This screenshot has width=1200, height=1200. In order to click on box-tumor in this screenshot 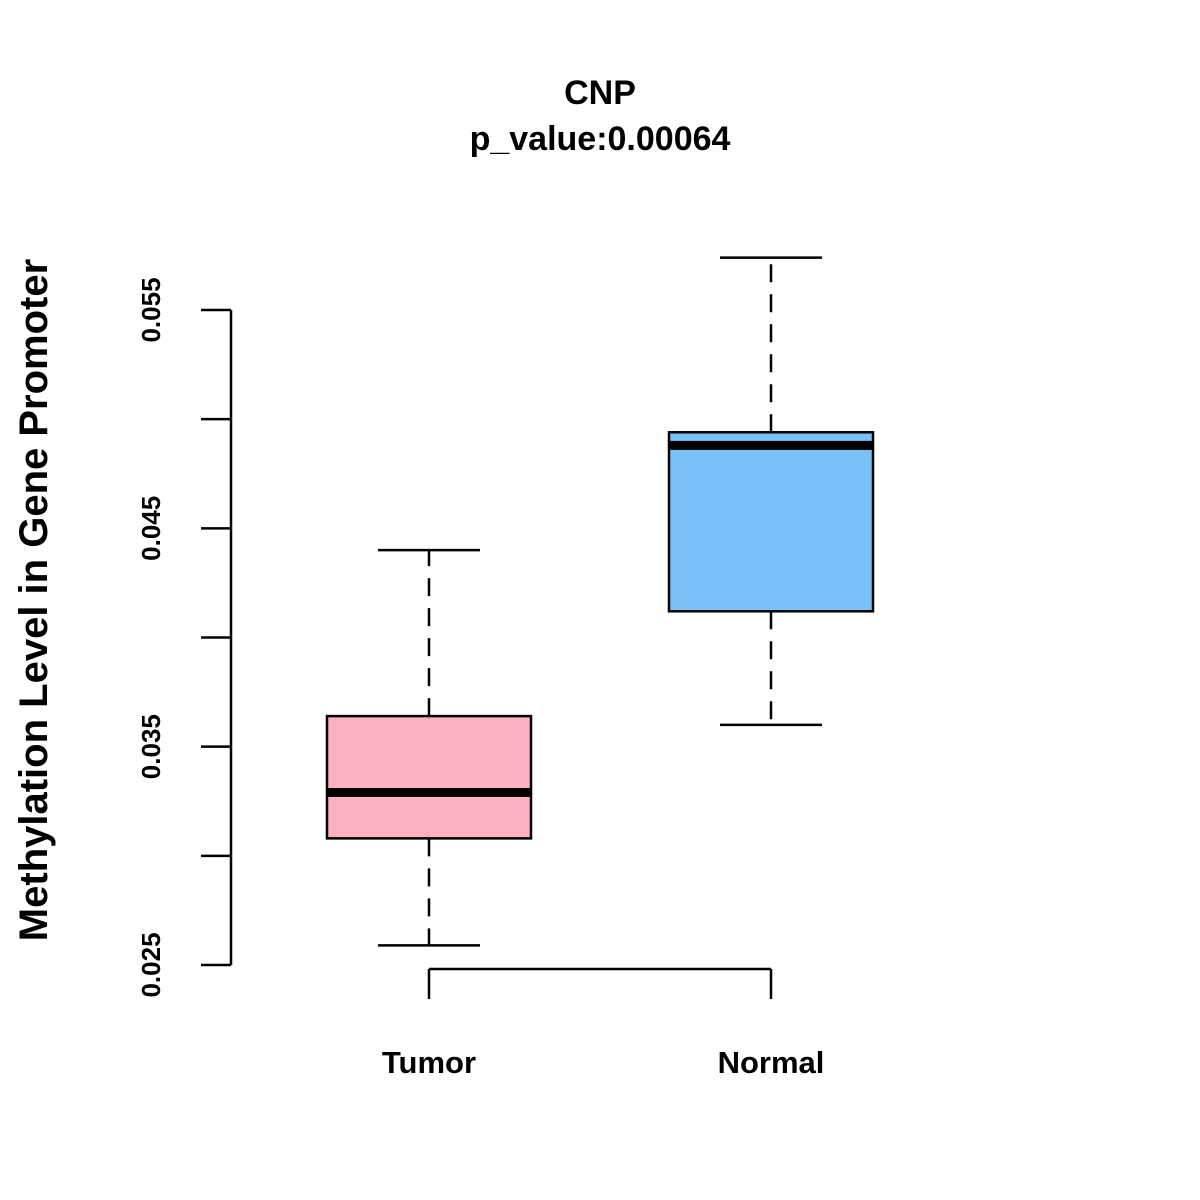, I will do `click(429, 747)`.